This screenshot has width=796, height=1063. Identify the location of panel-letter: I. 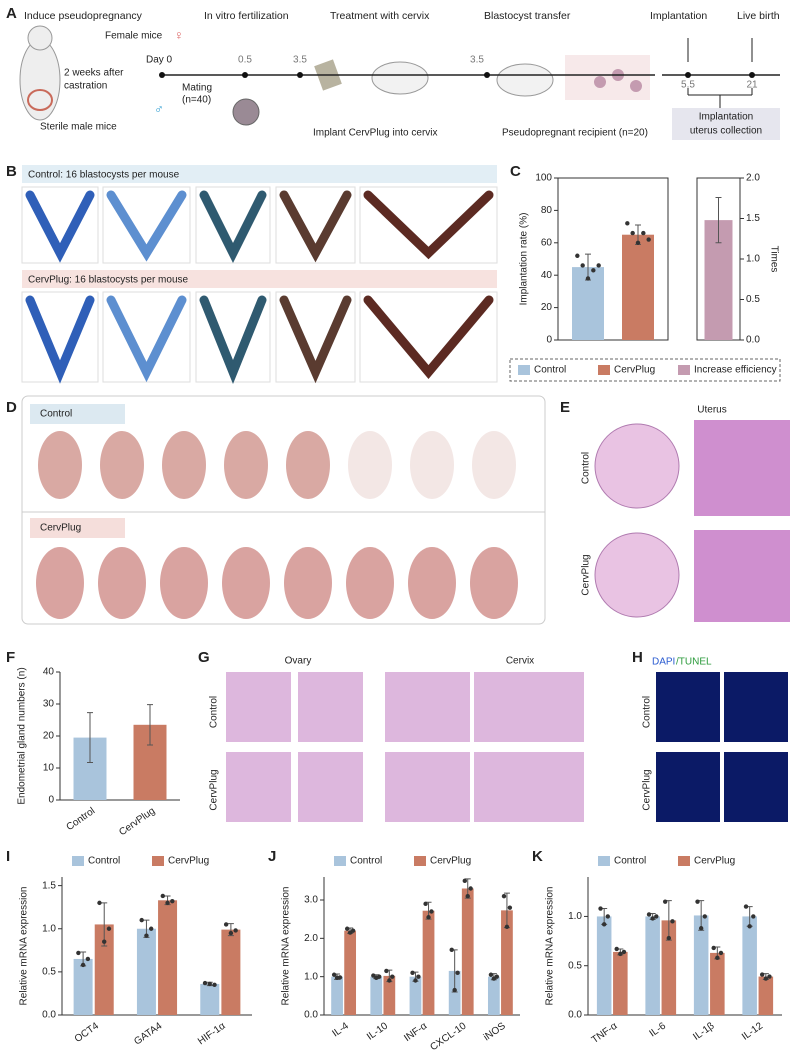
(8, 856).